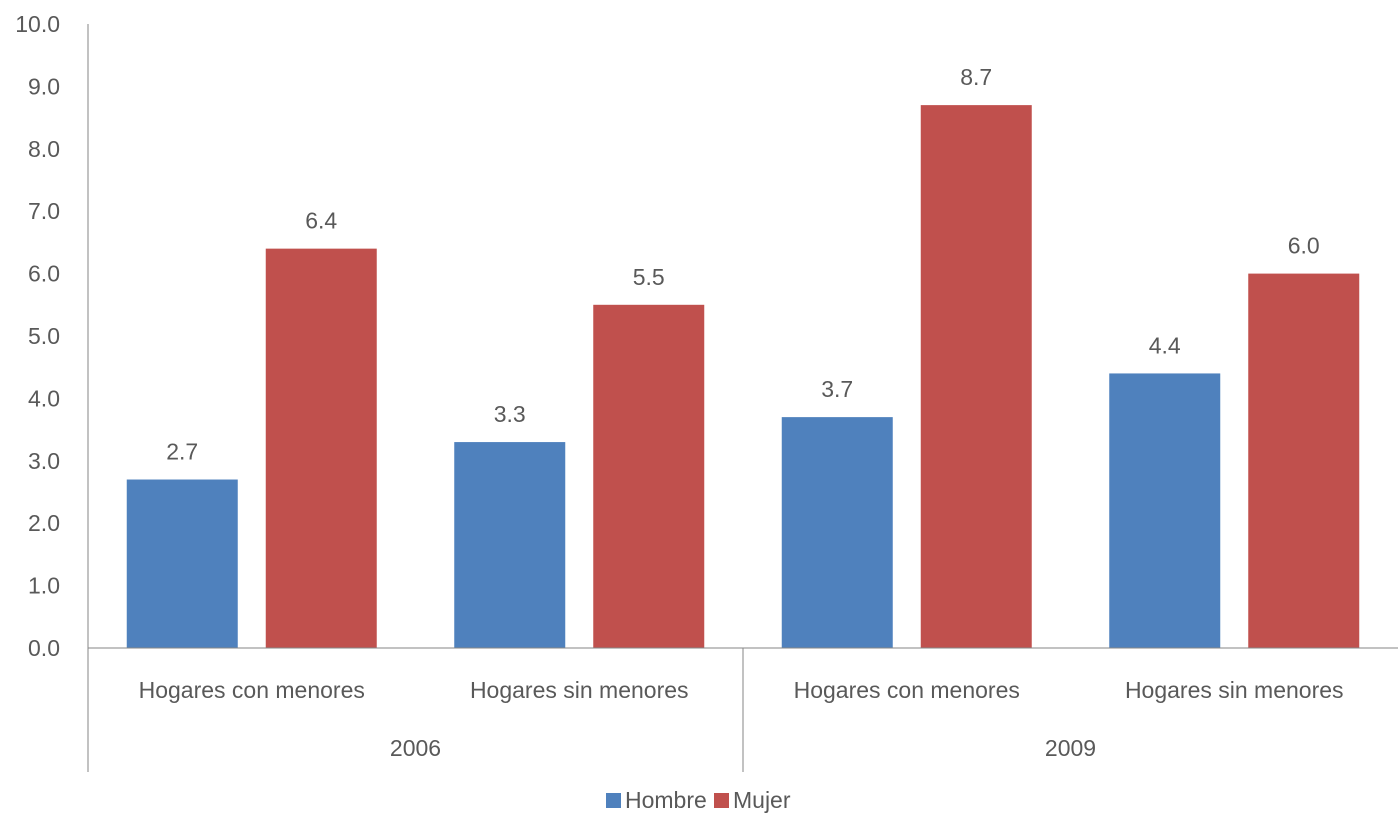  Describe the element at coordinates (44, 648) in the screenshot. I see `y-tick-label: 0.0` at that location.